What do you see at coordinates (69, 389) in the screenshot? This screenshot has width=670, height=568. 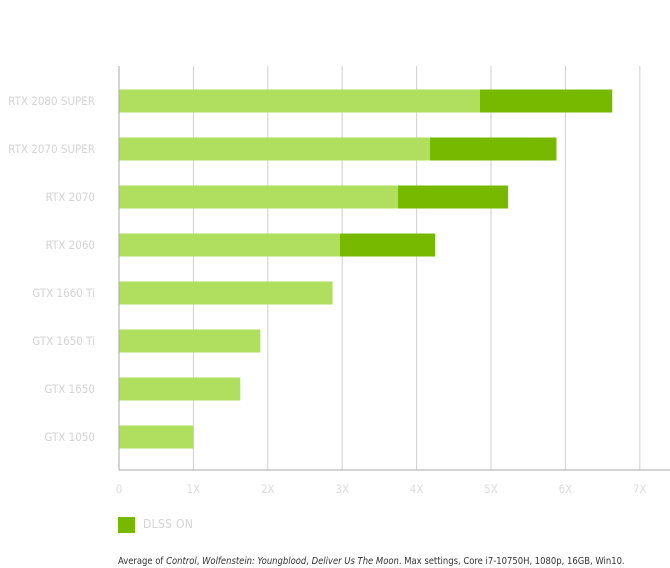 I see `category-label: GTX 1650` at bounding box center [69, 389].